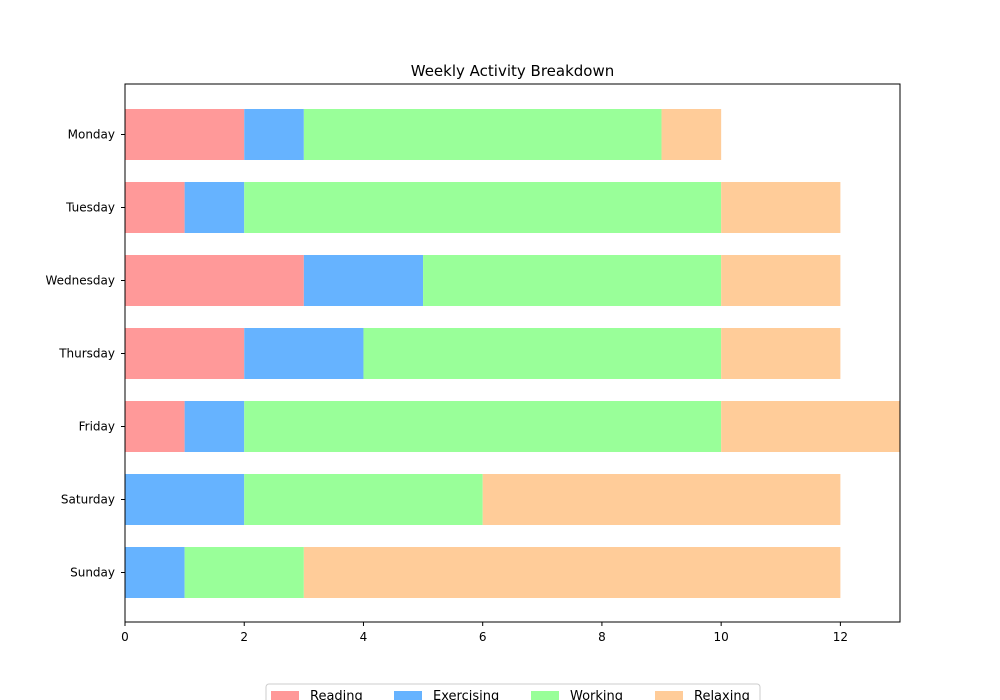 This screenshot has width=1000, height=700. Describe the element at coordinates (572, 572) in the screenshot. I see `bar-sunday-relaxing` at that location.